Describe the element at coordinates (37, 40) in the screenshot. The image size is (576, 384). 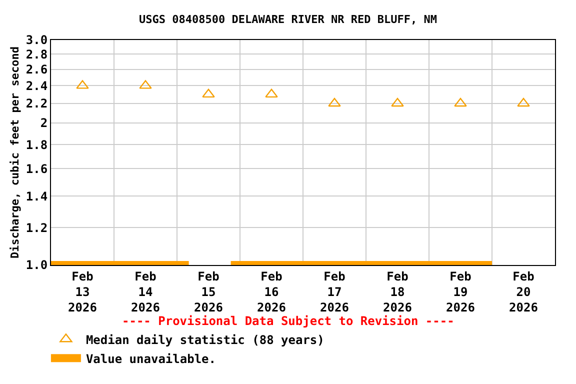
I see `y-tick-label: 3.0` at that location.